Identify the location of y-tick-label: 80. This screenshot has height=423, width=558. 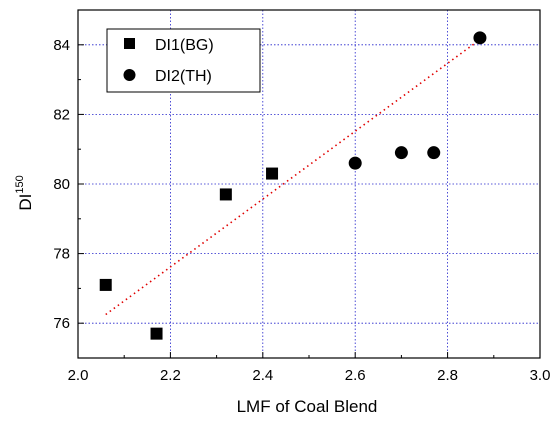
(61, 184).